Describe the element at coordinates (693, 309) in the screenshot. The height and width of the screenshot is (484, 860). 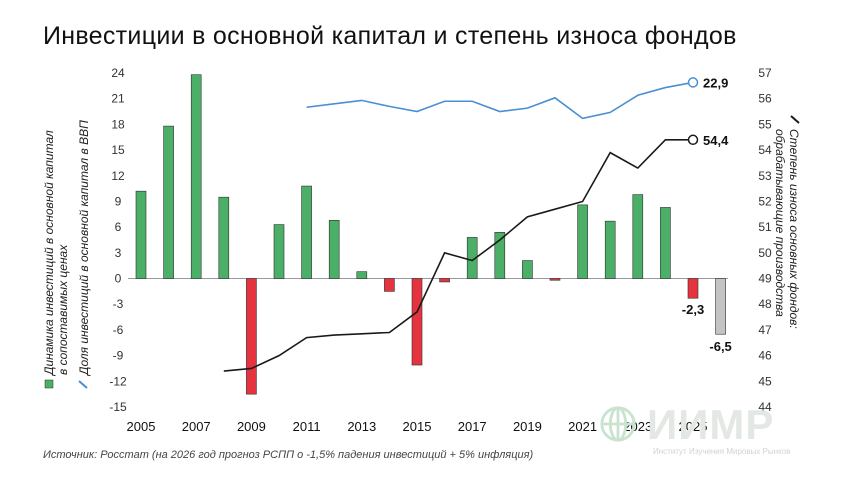
I see `investment-2025-label: -2,3` at that location.